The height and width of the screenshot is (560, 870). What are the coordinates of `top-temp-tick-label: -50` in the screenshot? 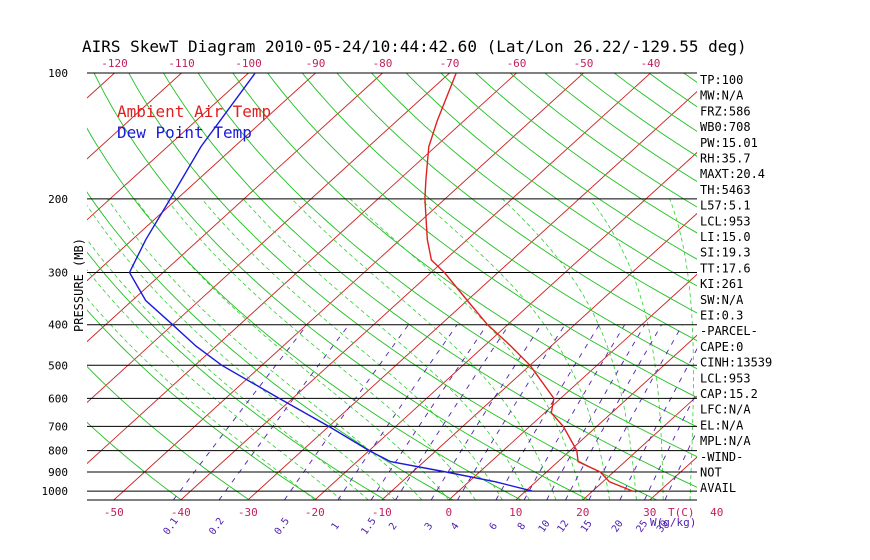 It's located at (584, 63).